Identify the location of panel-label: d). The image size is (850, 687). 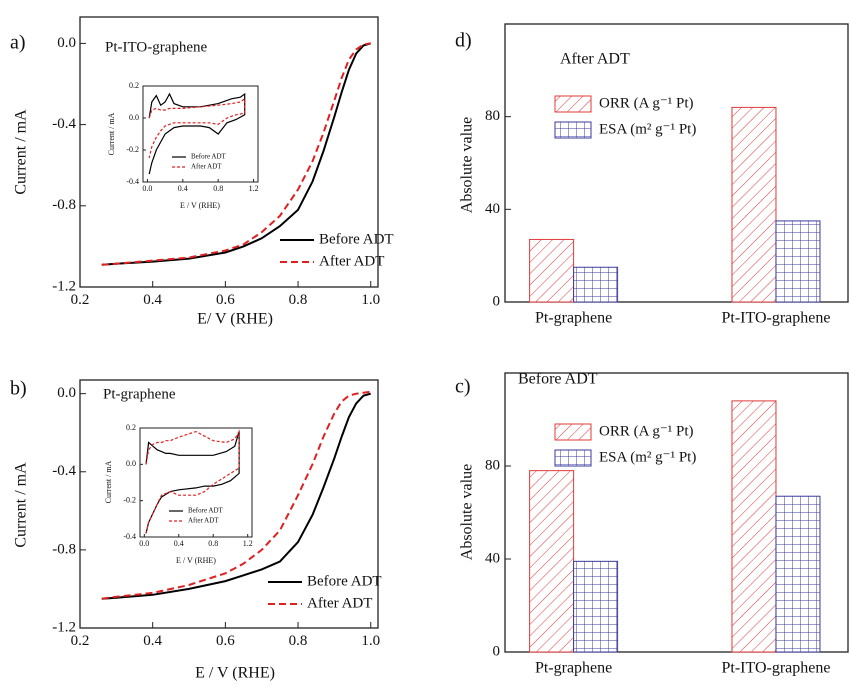
(463, 41).